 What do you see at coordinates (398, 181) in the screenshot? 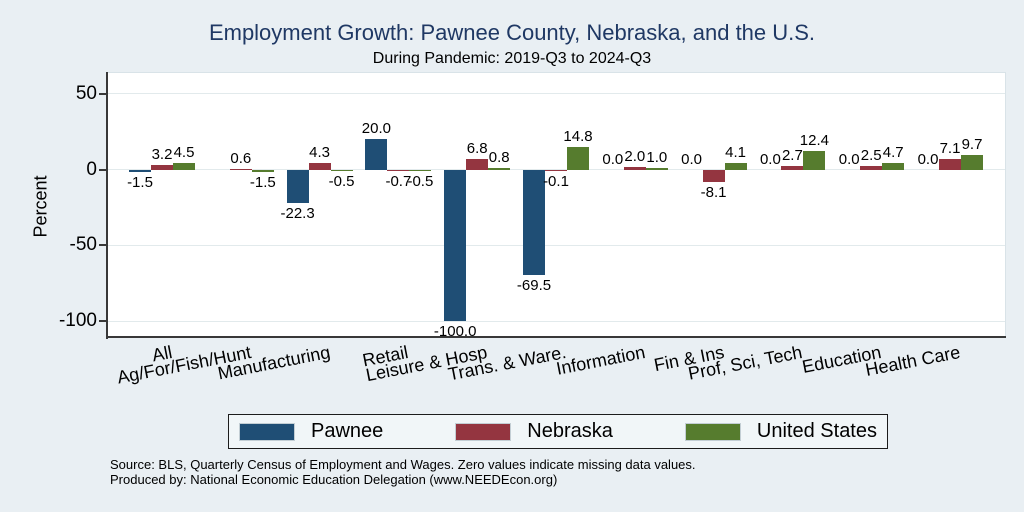
I see `value-label: -0.7` at bounding box center [398, 181].